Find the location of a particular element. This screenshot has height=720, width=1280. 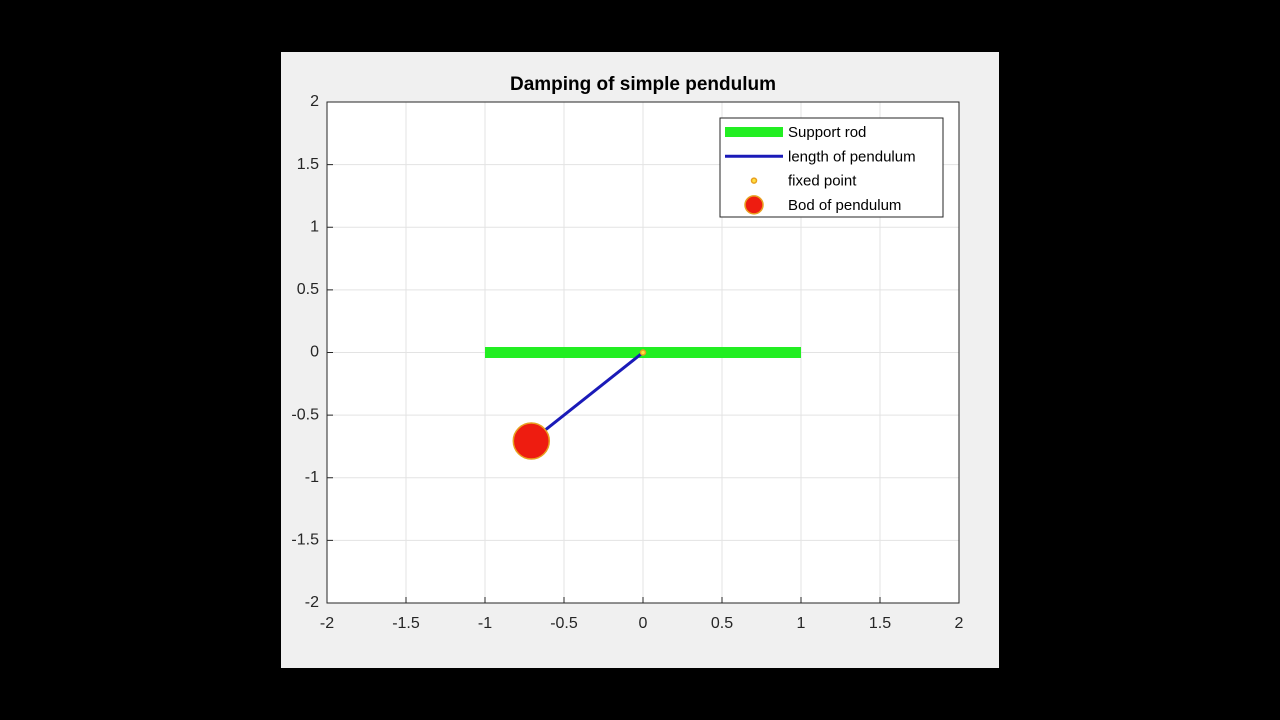

x-tick-label: 0.5 is located at coordinates (722, 623).